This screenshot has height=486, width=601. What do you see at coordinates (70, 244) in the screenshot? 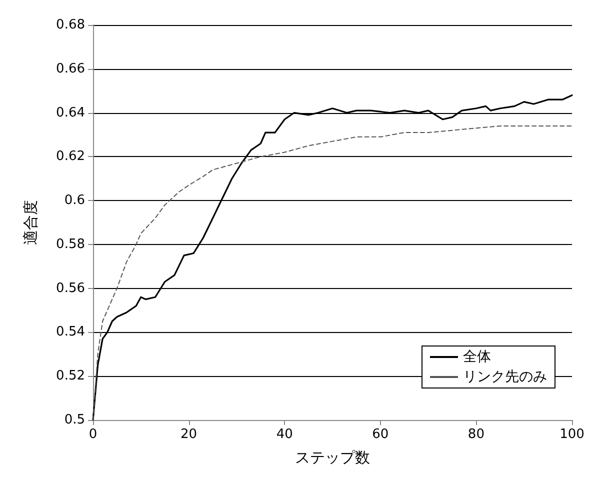
I see `y-tick-label: 0.58` at bounding box center [70, 244].